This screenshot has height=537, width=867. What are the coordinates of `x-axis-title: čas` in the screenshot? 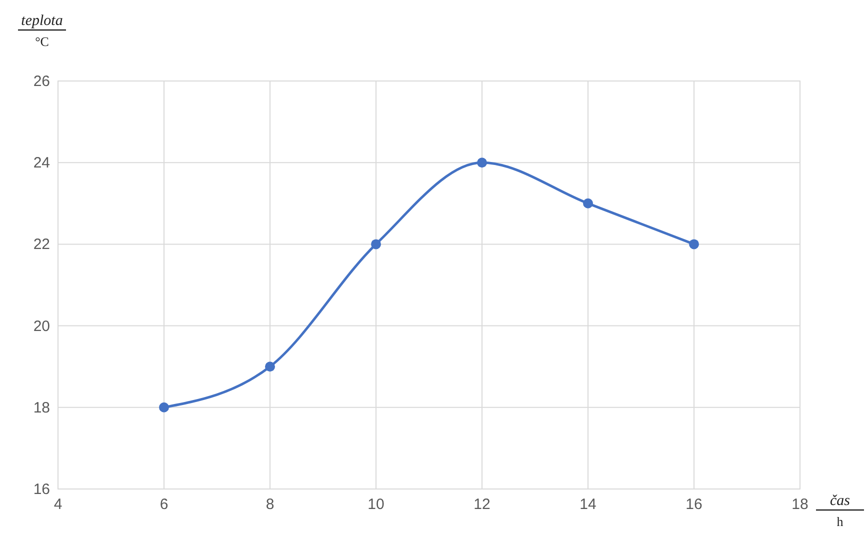 It's located at (840, 501).